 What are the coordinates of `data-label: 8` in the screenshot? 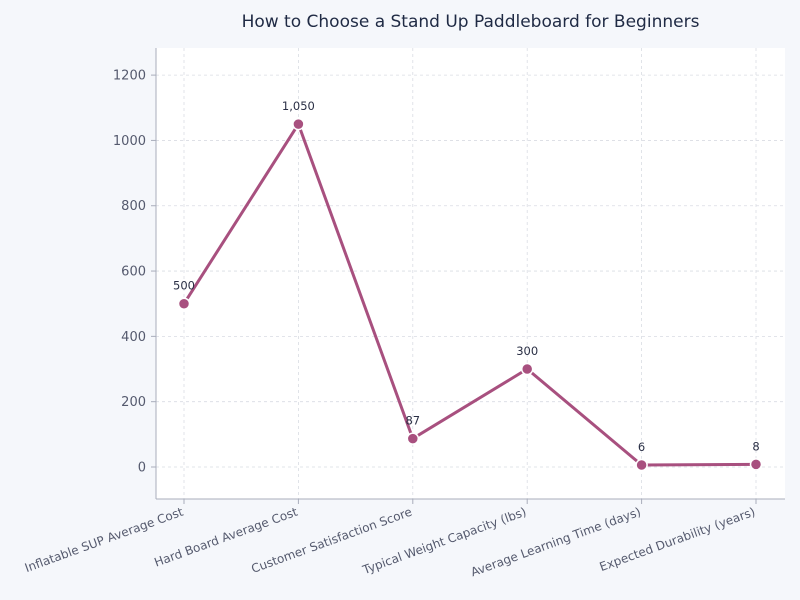 It's located at (755, 446).